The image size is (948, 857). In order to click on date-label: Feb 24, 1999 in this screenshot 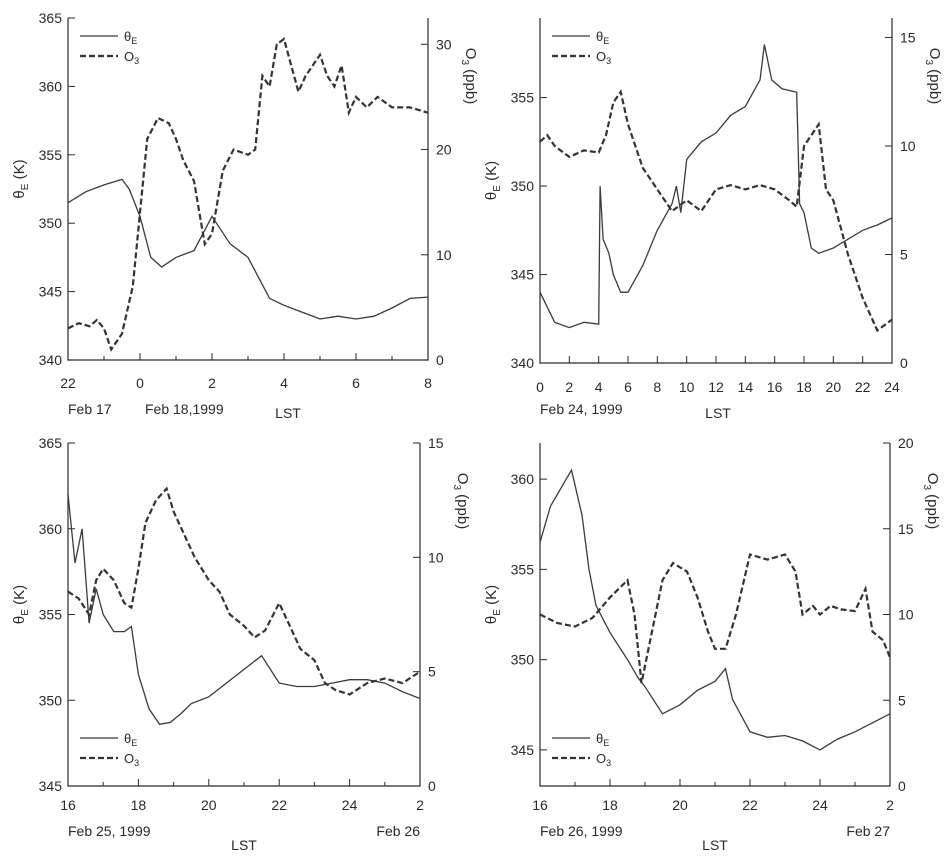, I will do `click(581, 409)`.